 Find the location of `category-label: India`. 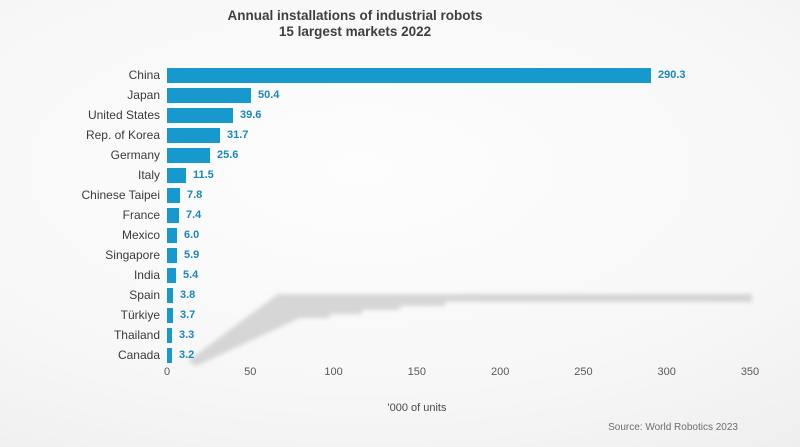

category-label: India is located at coordinates (146, 275).